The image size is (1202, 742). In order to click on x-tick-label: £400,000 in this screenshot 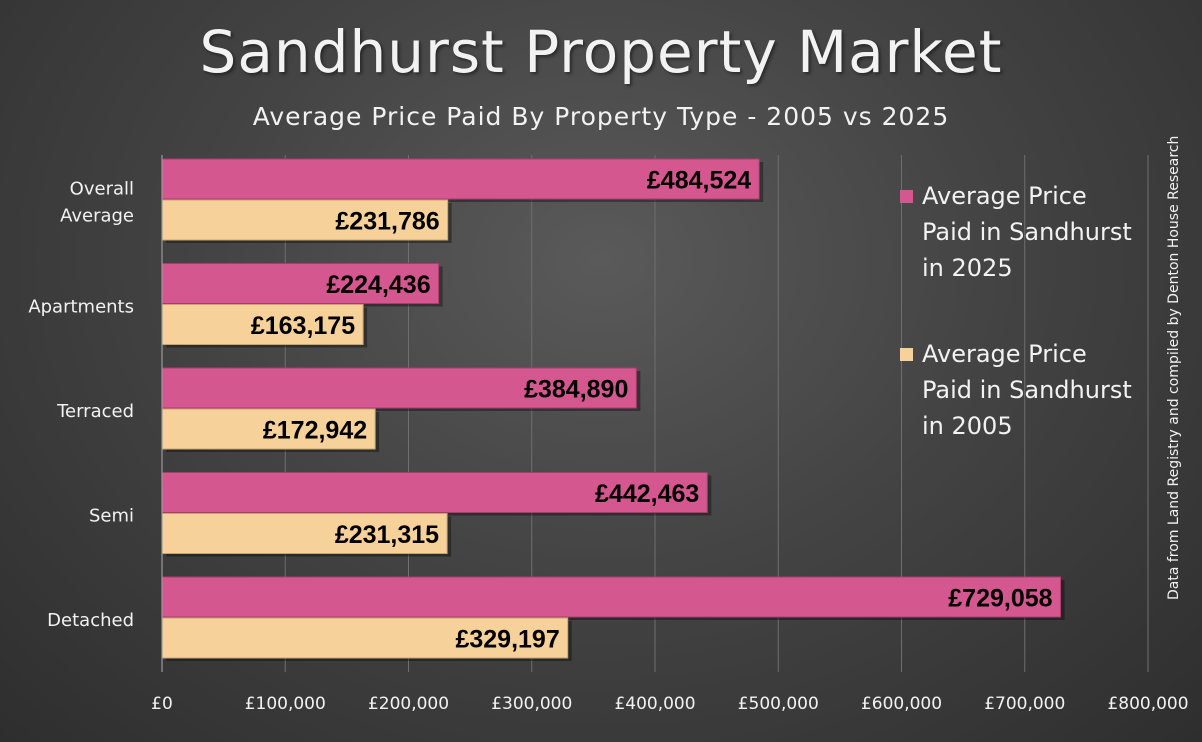, I will do `click(654, 704)`.